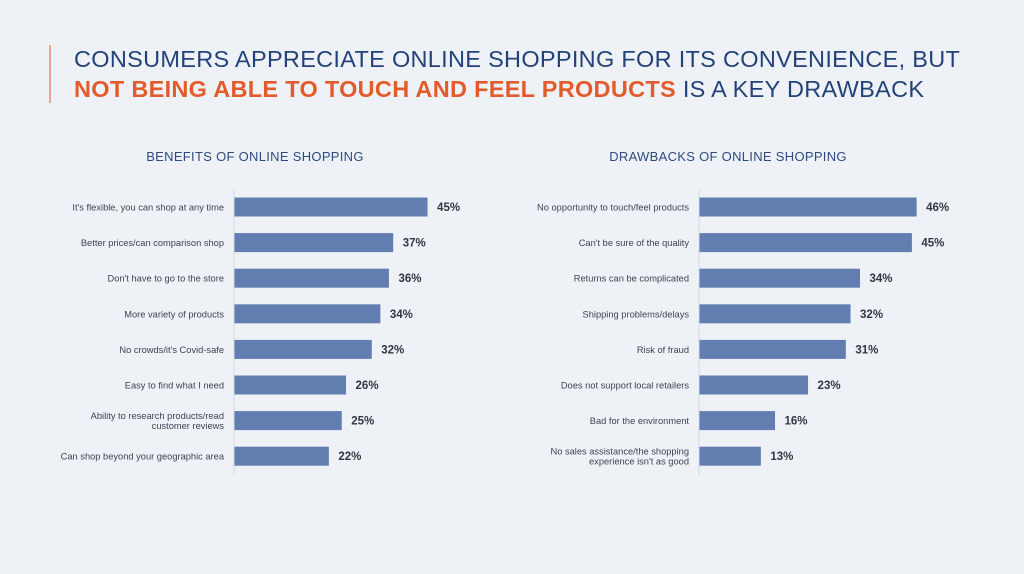  Describe the element at coordinates (401, 315) in the screenshot. I see `benefits-value-label: 34%` at that location.